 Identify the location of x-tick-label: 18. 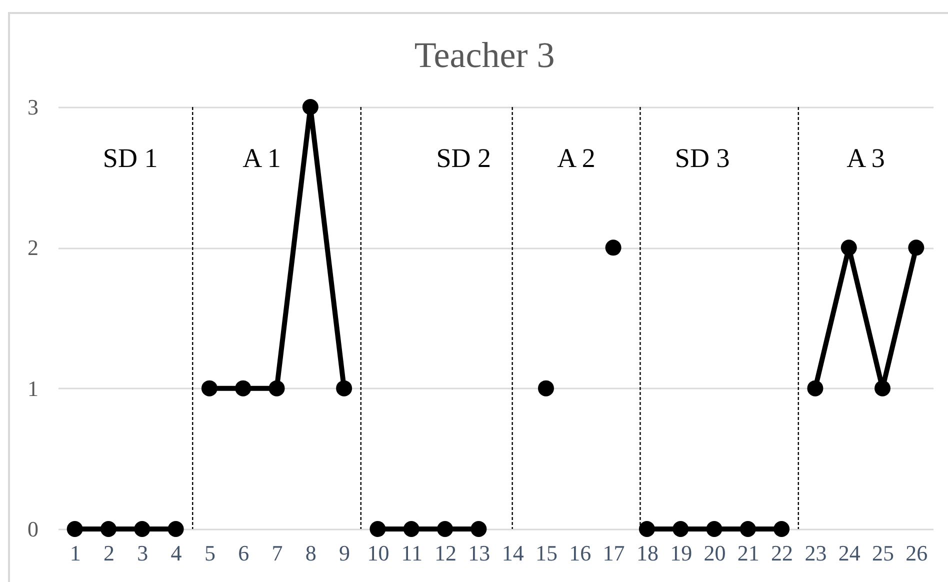
(647, 553).